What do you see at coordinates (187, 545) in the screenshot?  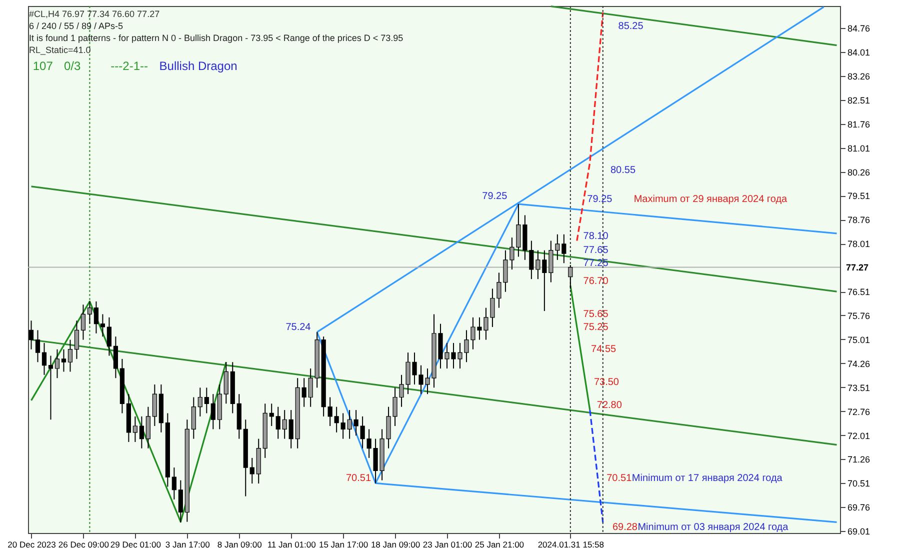 I see `x-tick-label: 3 Jan 17:00` at bounding box center [187, 545].